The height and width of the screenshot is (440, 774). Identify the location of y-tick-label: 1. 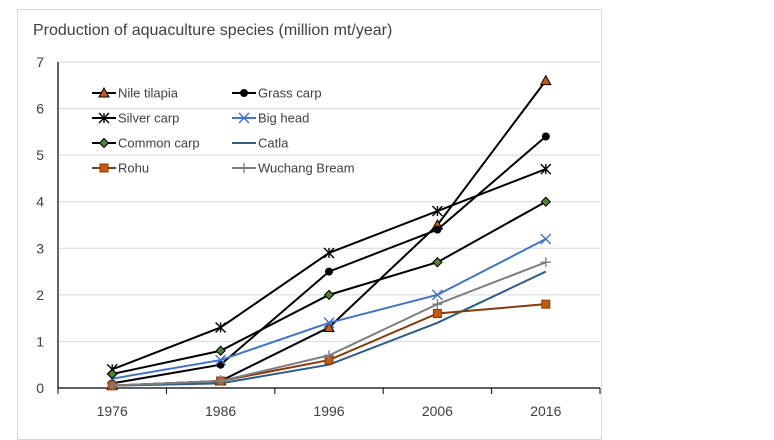
(40, 341).